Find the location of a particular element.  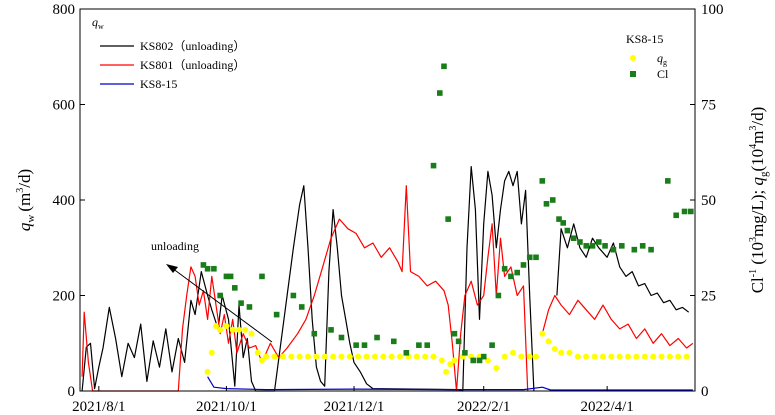

annotation-label: unloading is located at coordinates (175, 246).